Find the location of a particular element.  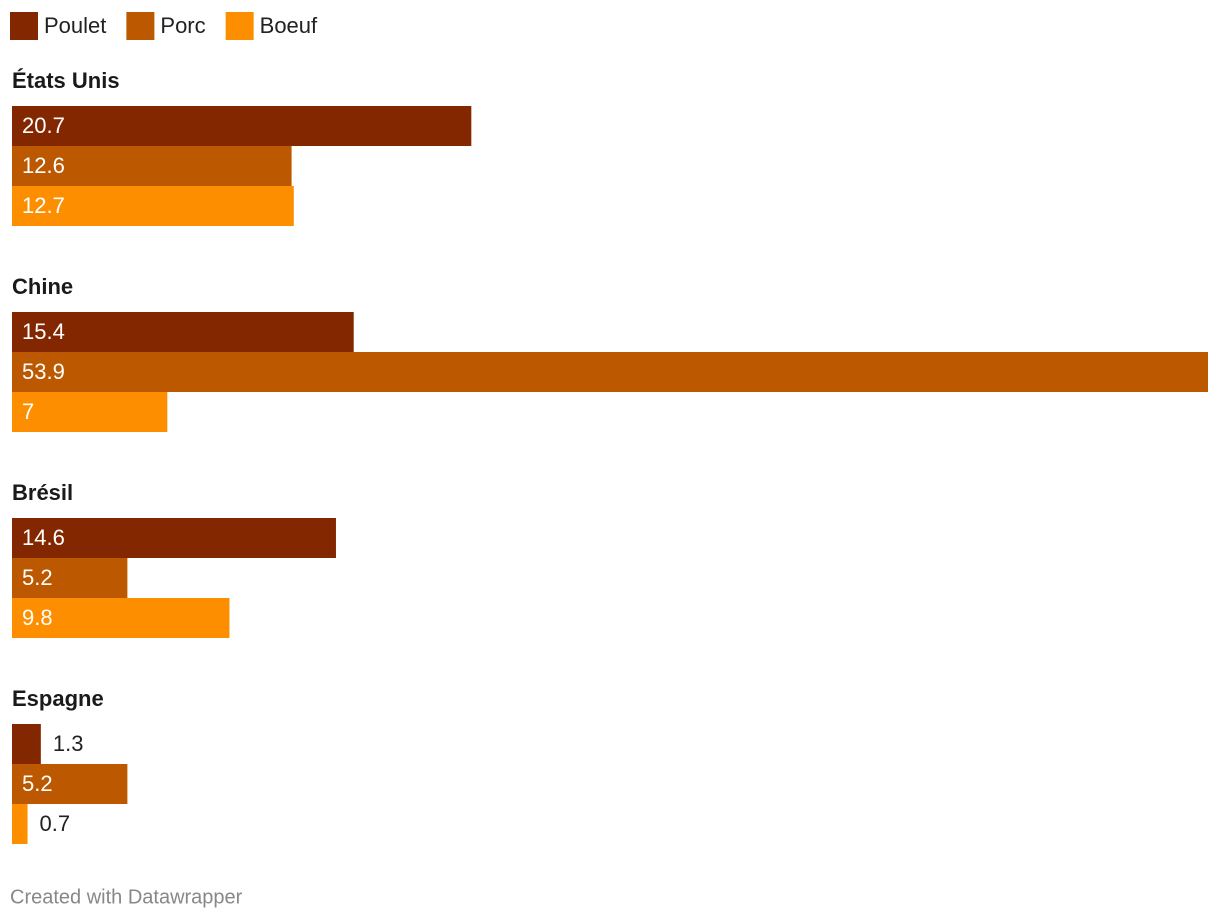

legend-label: Porc is located at coordinates (182, 25).